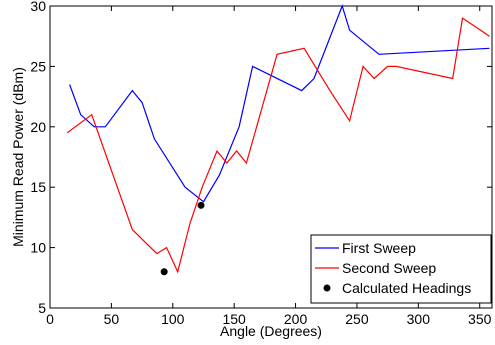  Describe the element at coordinates (50, 319) in the screenshot. I see `x-tick-label: 0` at that location.